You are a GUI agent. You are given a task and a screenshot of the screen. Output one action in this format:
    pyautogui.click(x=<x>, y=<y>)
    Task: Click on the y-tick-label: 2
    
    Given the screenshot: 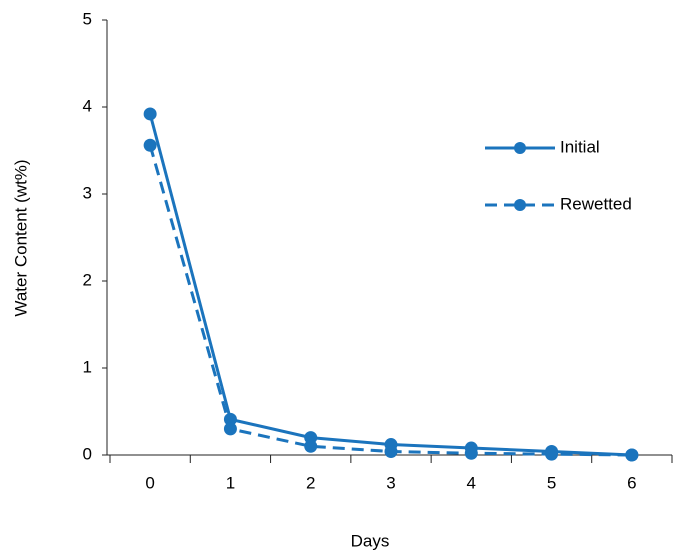 What is the action you would take?
    pyautogui.click(x=87, y=279)
    